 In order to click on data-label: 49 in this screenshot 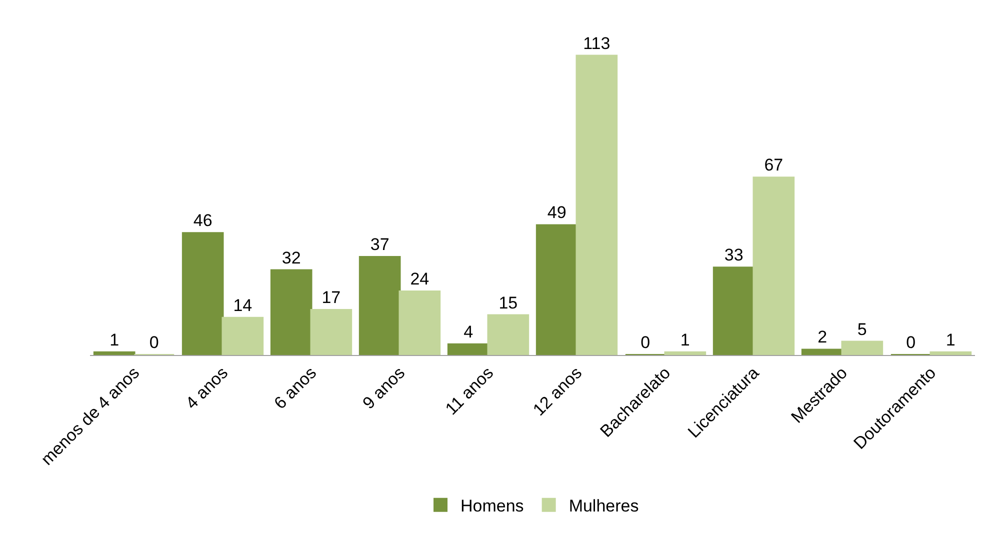, I will do `click(556, 212)`.